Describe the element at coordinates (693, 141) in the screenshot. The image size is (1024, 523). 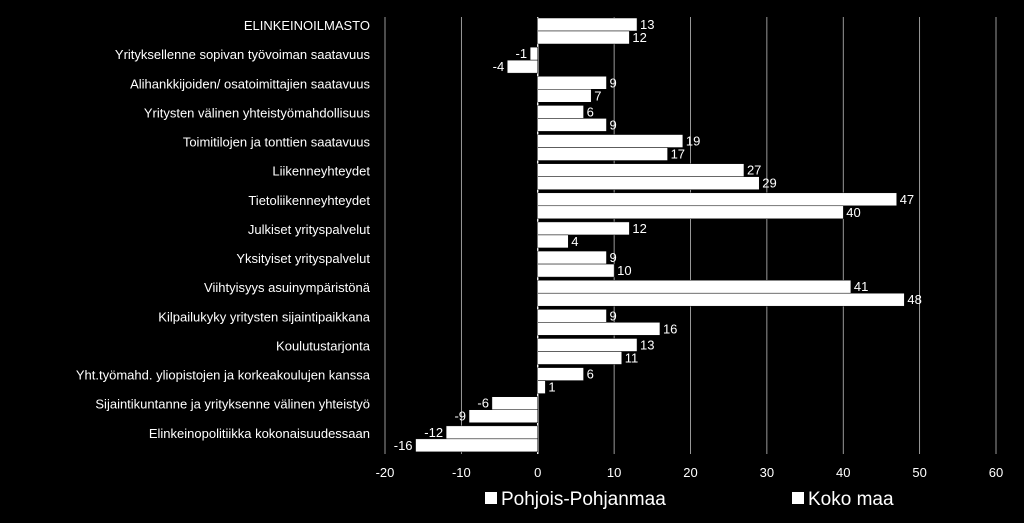
I see `data-label-pohjois-pohjanmaa: 19` at that location.